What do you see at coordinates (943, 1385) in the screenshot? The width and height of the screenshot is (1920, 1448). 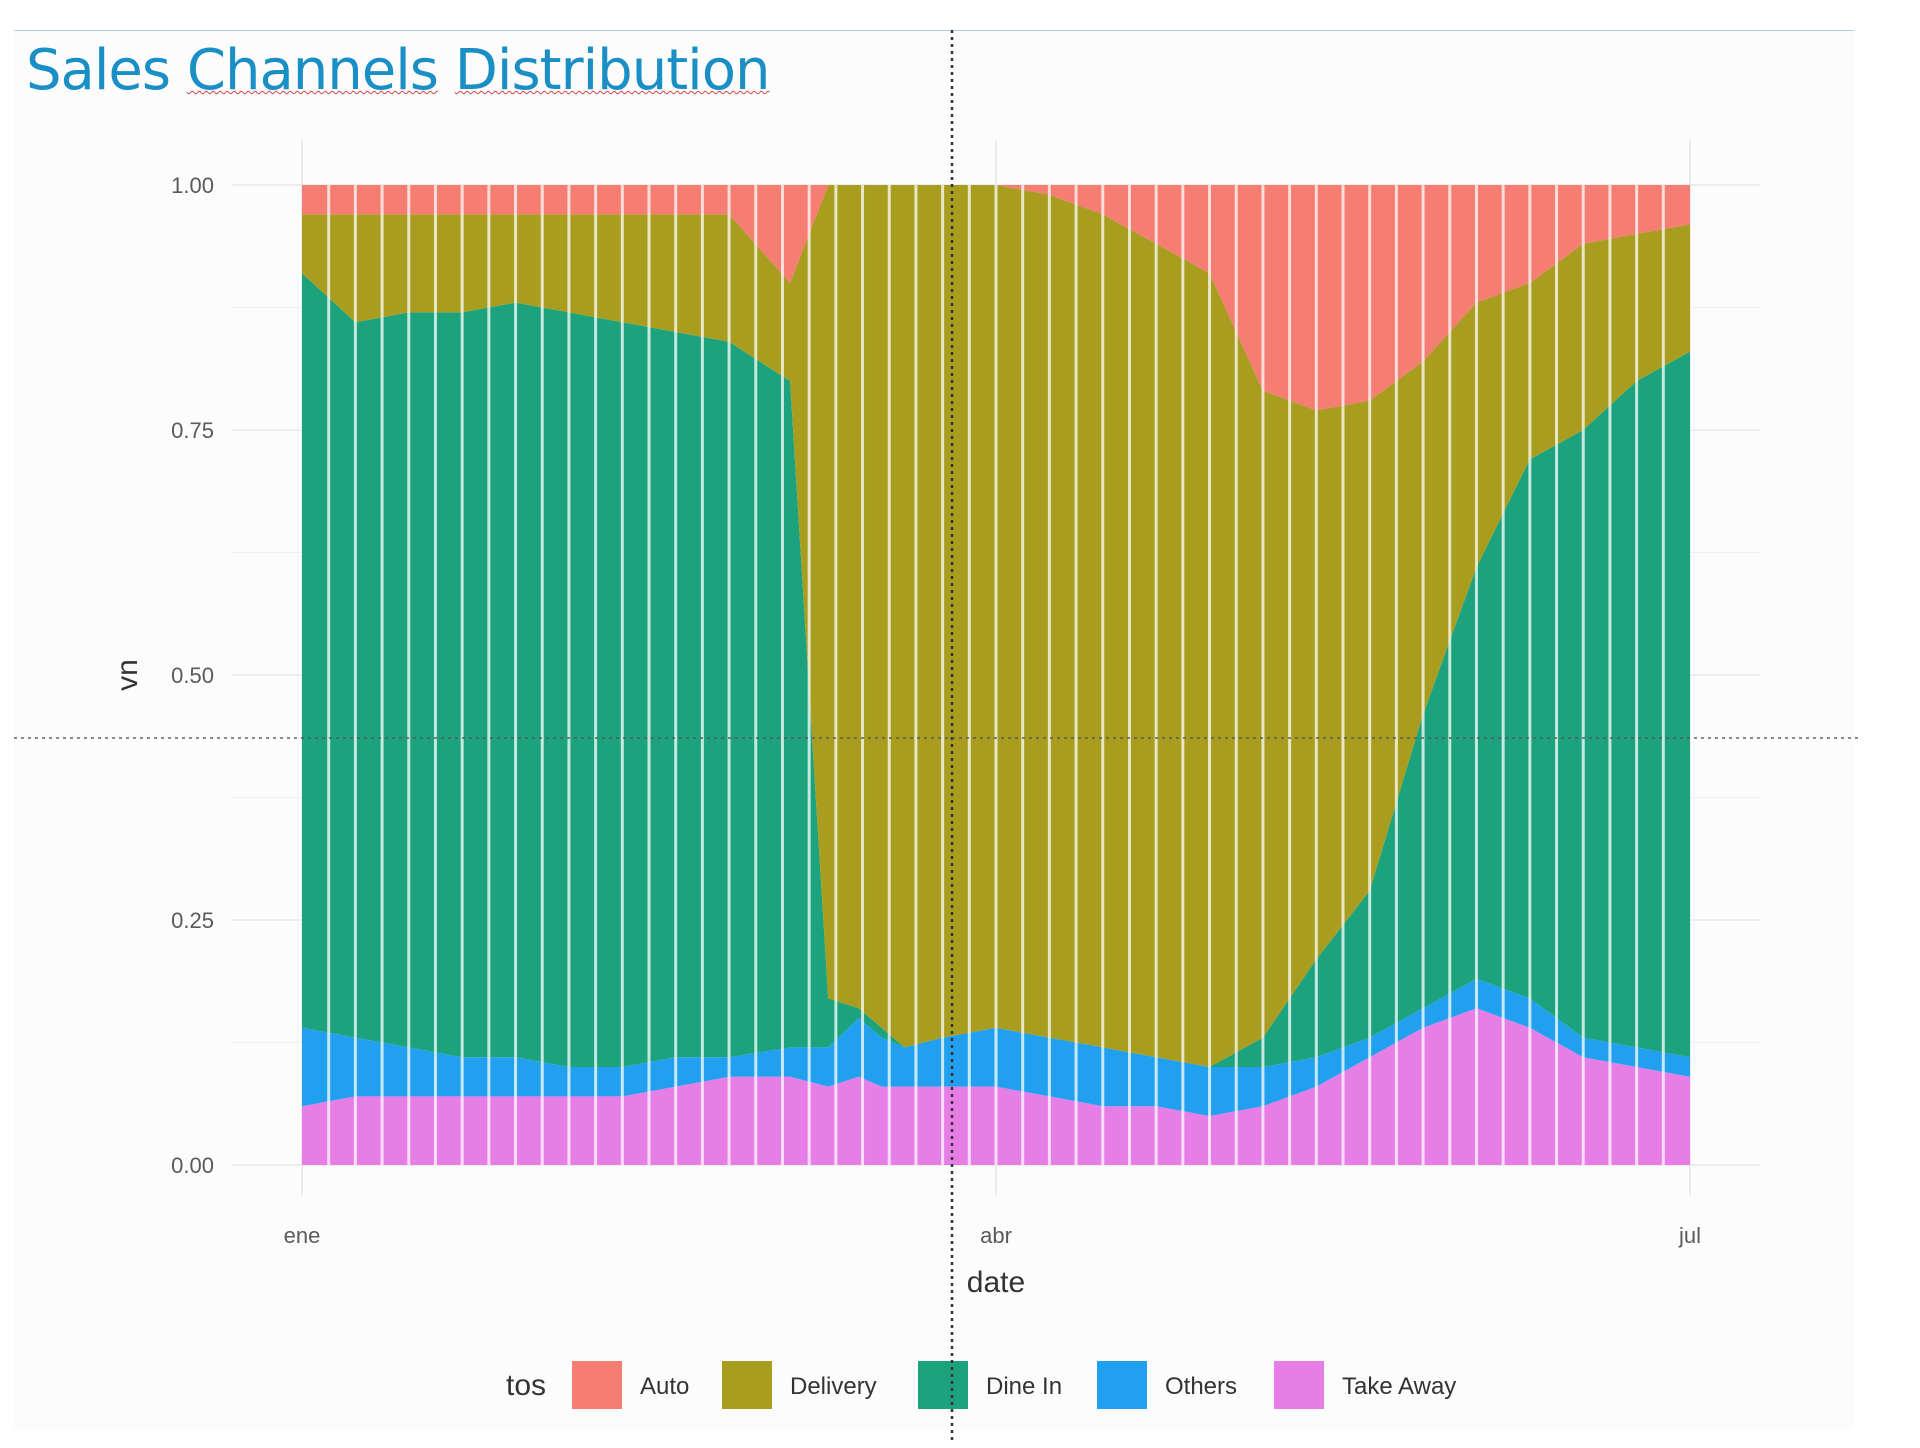 I see `legend-key-dine-in` at bounding box center [943, 1385].